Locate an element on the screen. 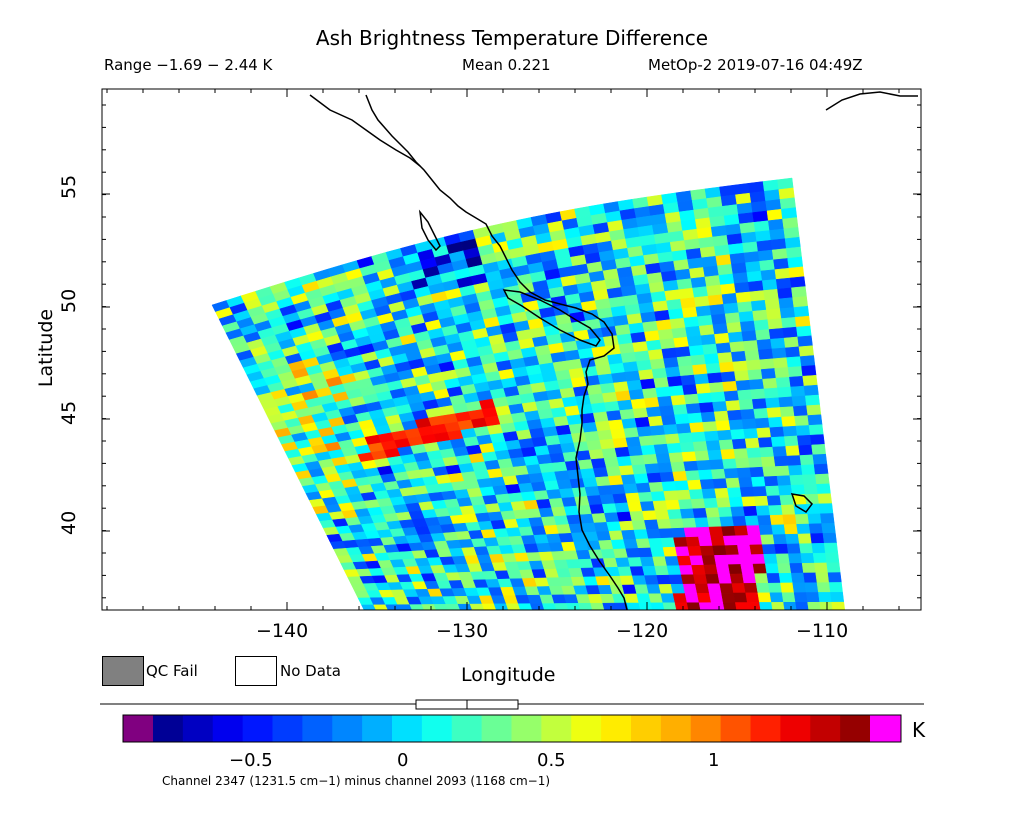 Image resolution: width=1024 pixels, height=813 pixels. vancouver-island is located at coordinates (551, 318).